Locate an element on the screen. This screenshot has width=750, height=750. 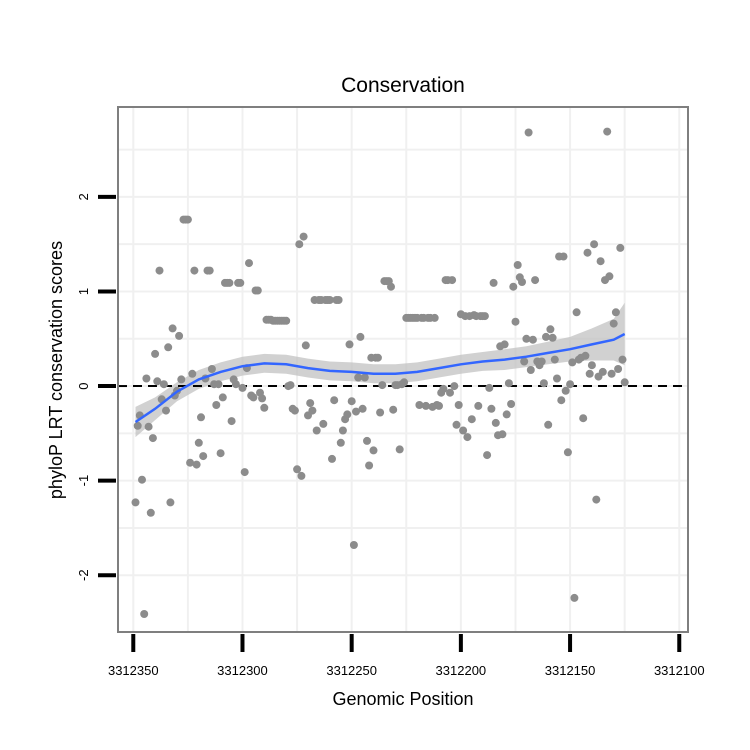
x-tick-label: 3312350 is located at coordinates (133, 670).